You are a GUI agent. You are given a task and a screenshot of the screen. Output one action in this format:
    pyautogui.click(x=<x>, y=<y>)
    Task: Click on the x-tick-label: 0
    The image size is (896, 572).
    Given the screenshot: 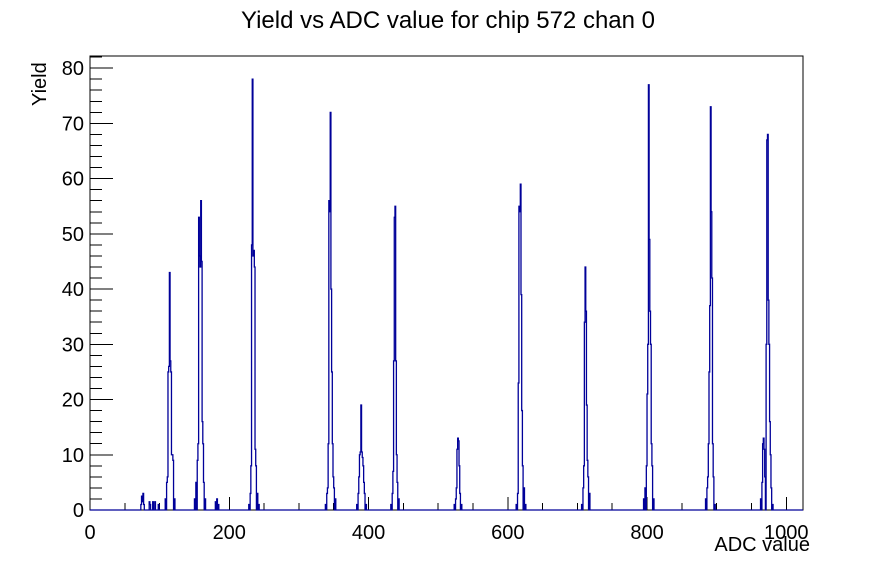 What is the action you would take?
    pyautogui.click(x=89, y=533)
    